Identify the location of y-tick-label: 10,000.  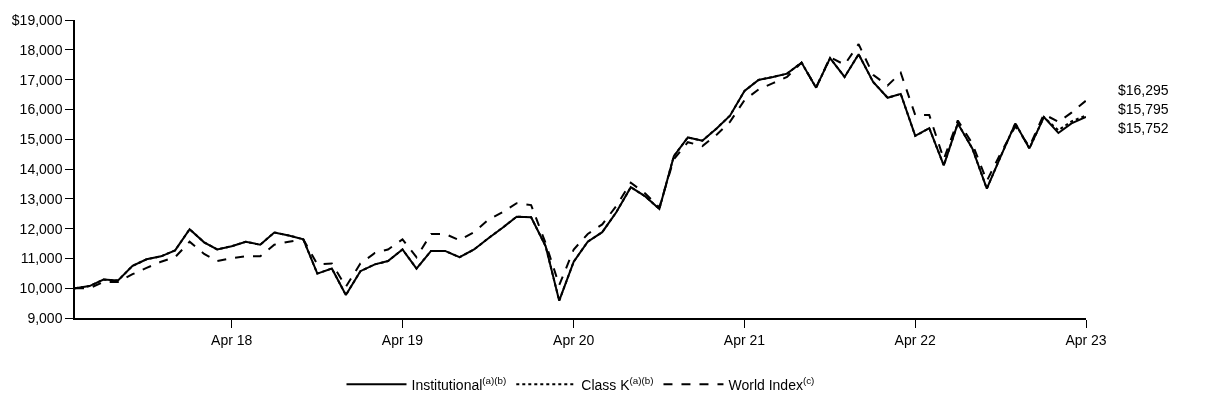
(41, 288).